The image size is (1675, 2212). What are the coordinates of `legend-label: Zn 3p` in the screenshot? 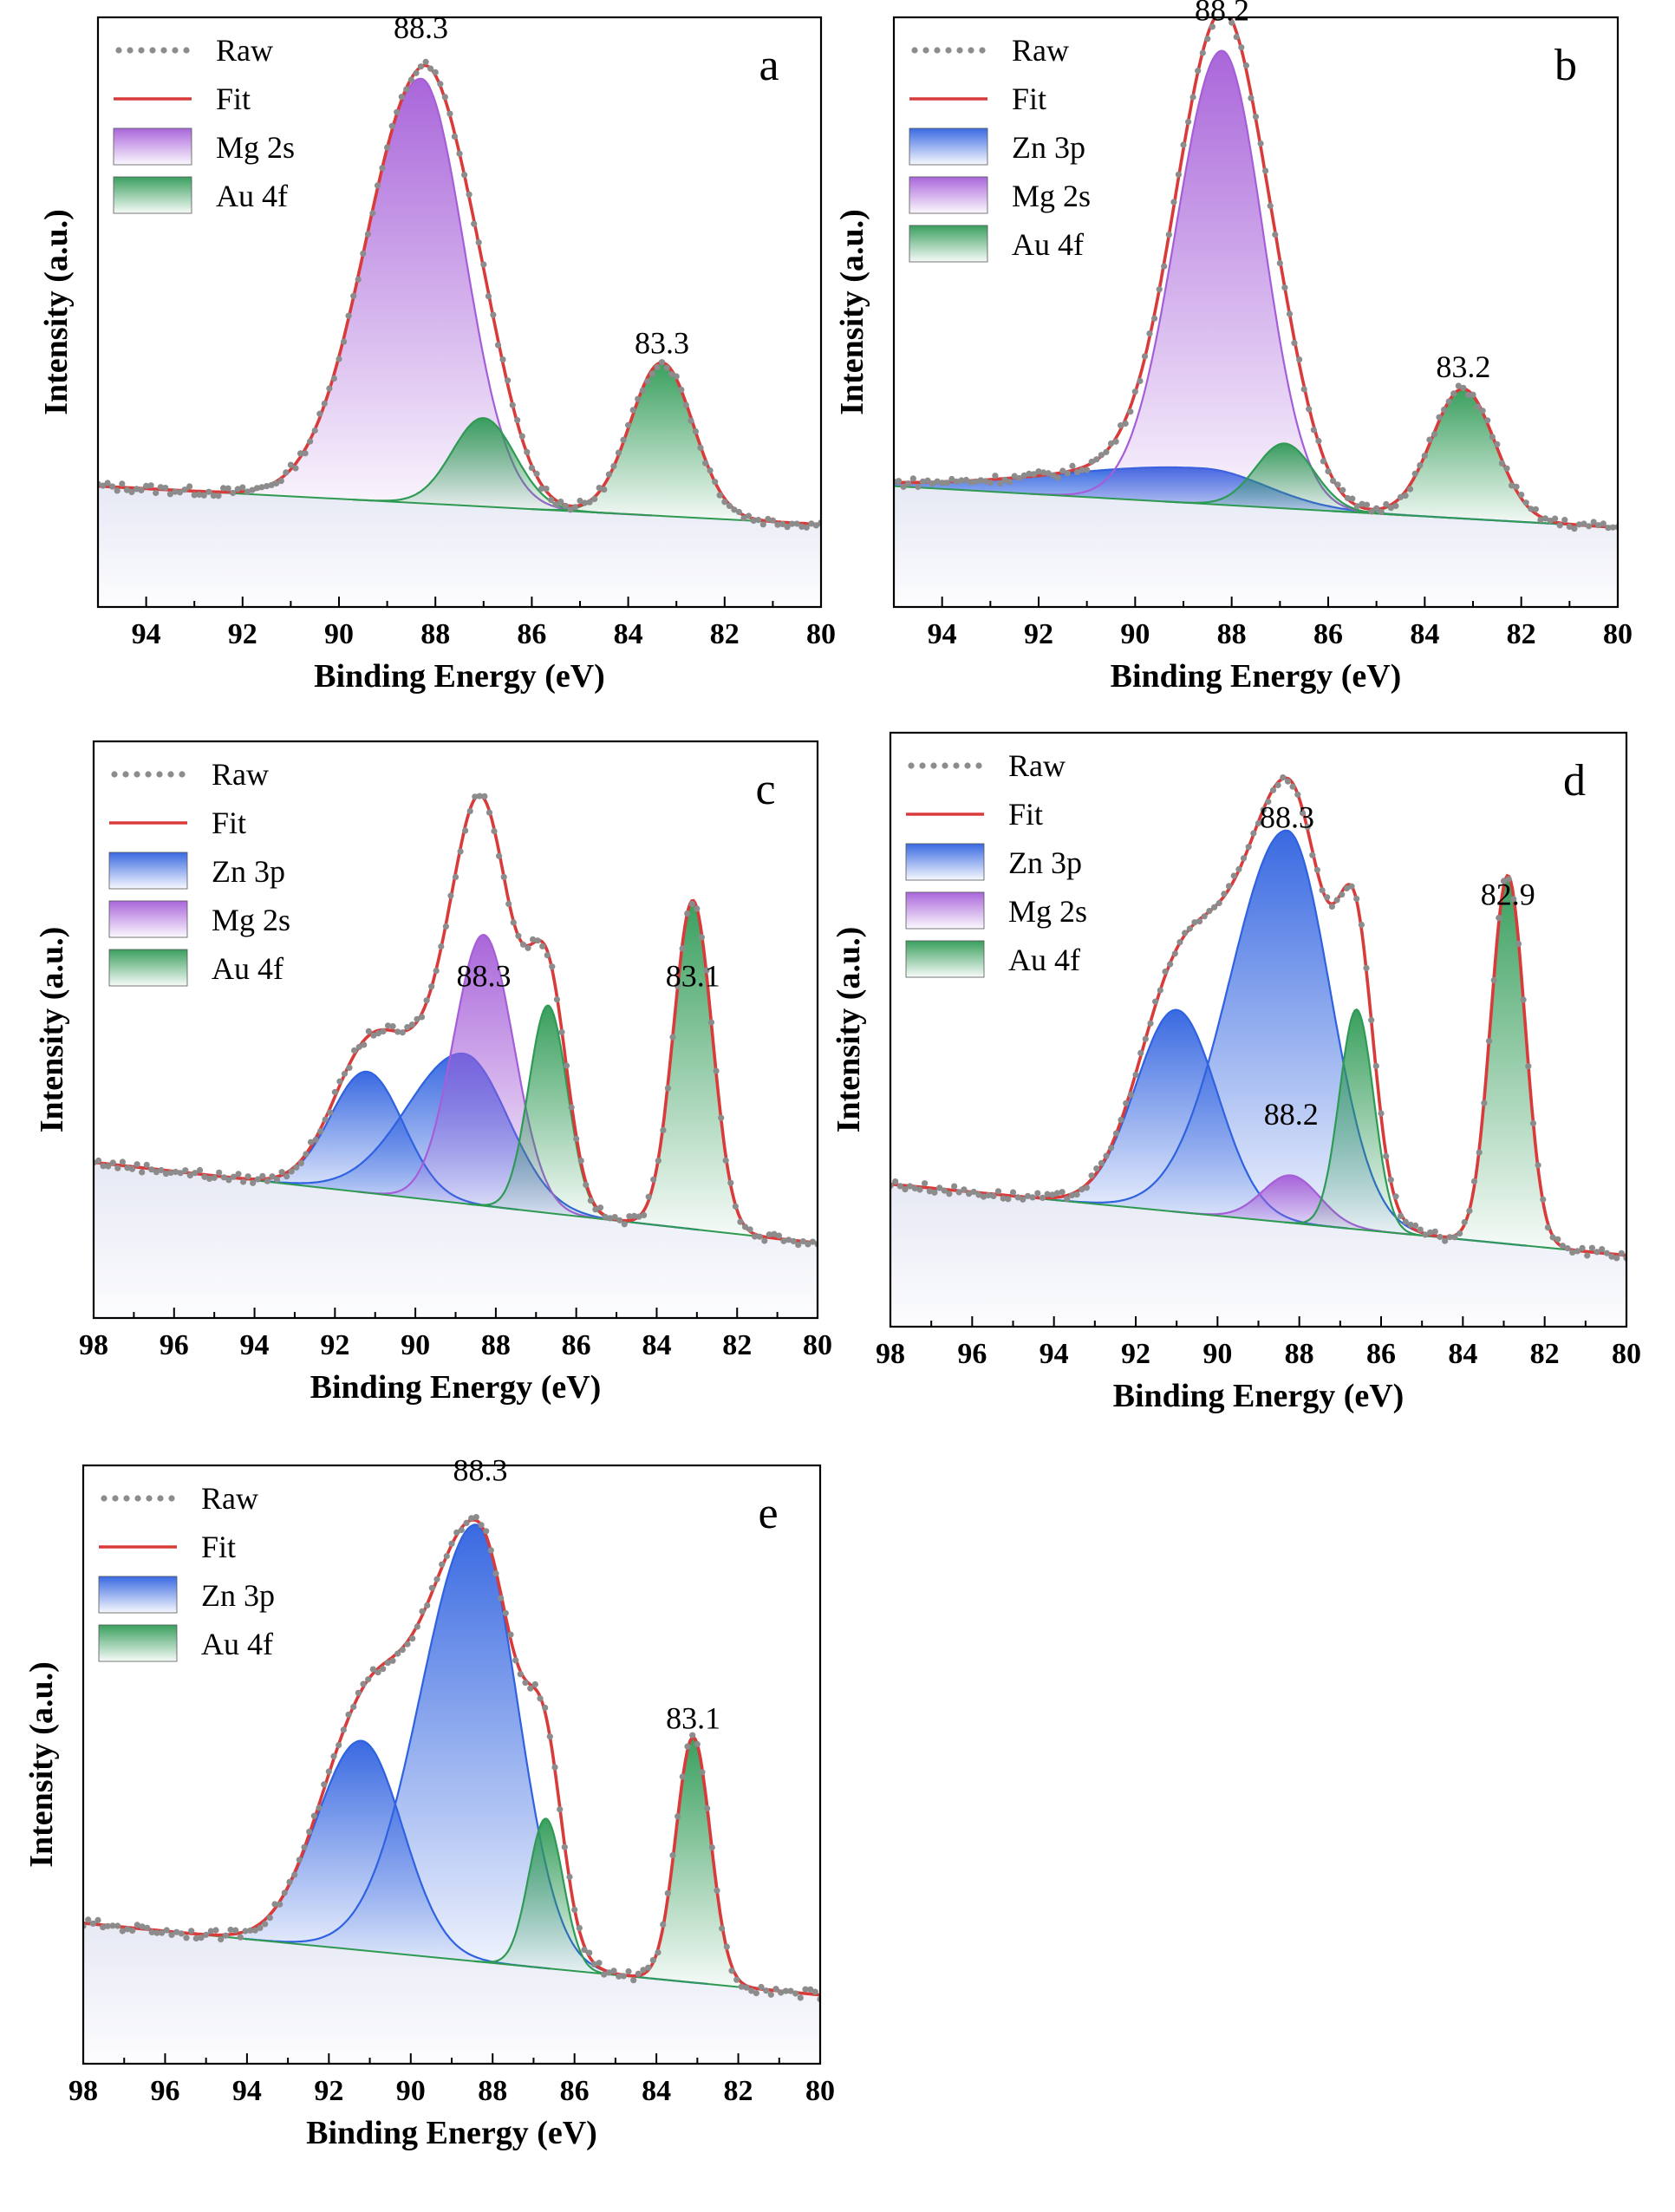 It's located at (1045, 862).